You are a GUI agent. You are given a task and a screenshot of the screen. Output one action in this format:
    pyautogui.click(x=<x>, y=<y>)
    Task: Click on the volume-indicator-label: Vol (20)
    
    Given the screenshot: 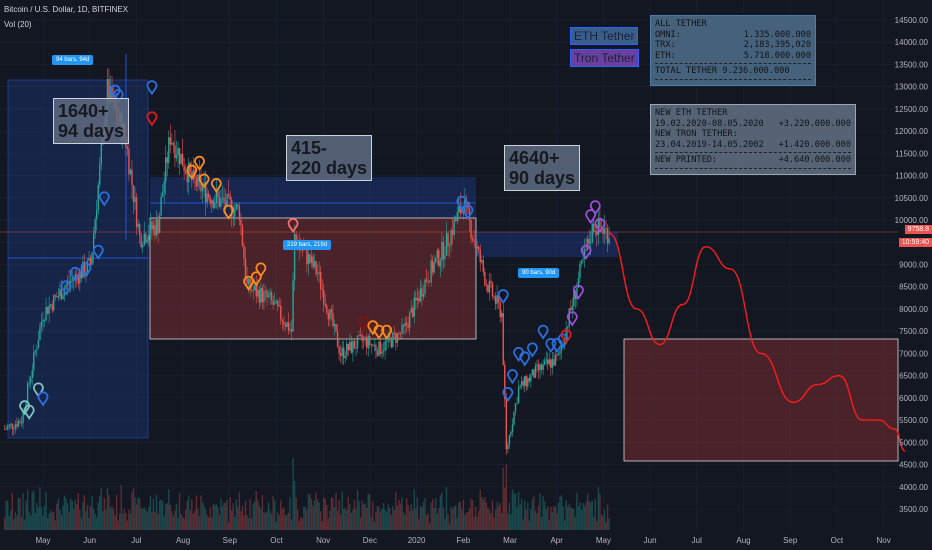 What is the action you would take?
    pyautogui.click(x=18, y=24)
    